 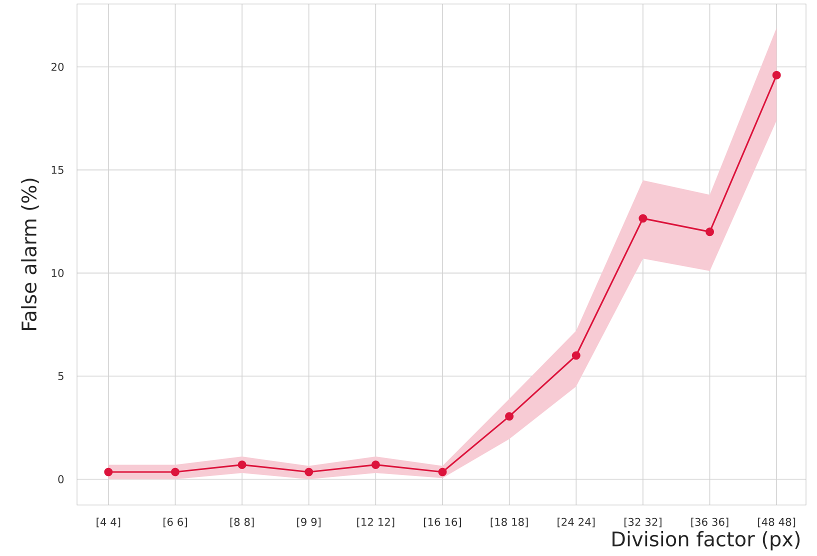 What do you see at coordinates (58, 66) in the screenshot?
I see `y-tick-label: 20` at bounding box center [58, 66].